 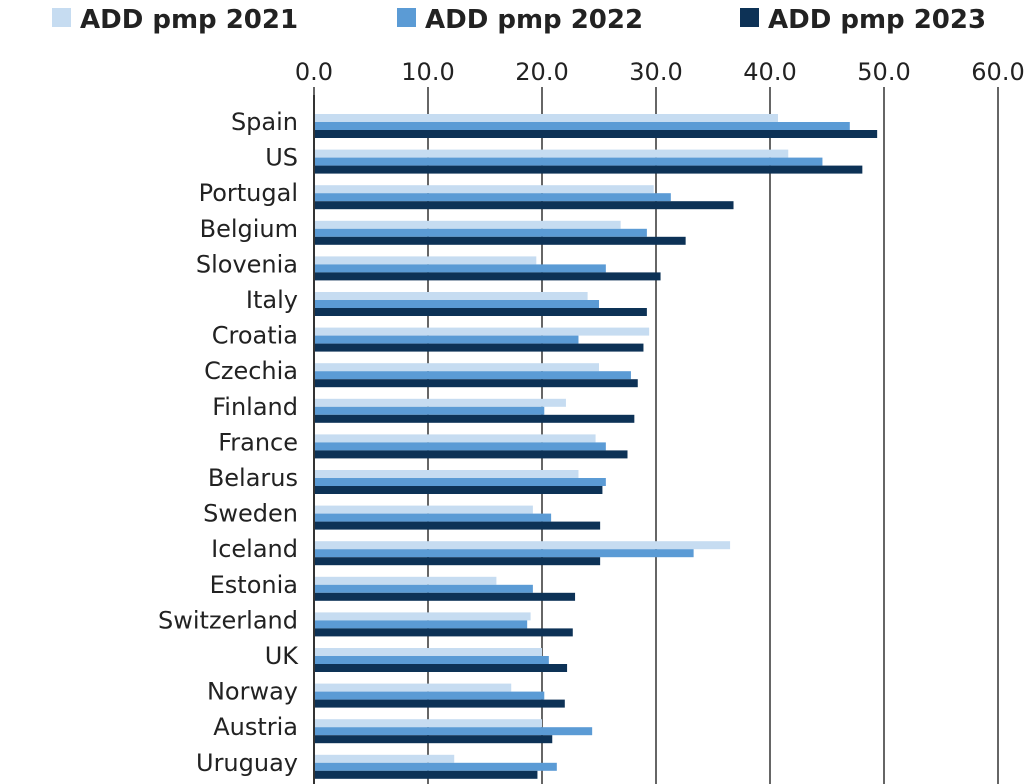 What do you see at coordinates (500, 240) in the screenshot?
I see `bar-belgium-add-pmp-2023` at bounding box center [500, 240].